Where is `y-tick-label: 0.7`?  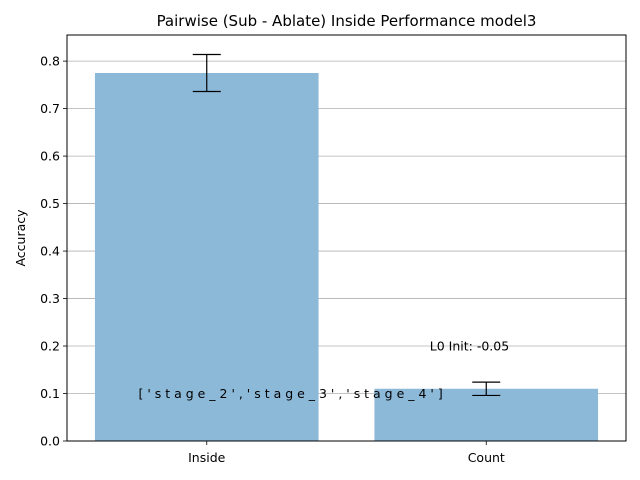
y-tick-label: 0.7 is located at coordinates (50, 108).